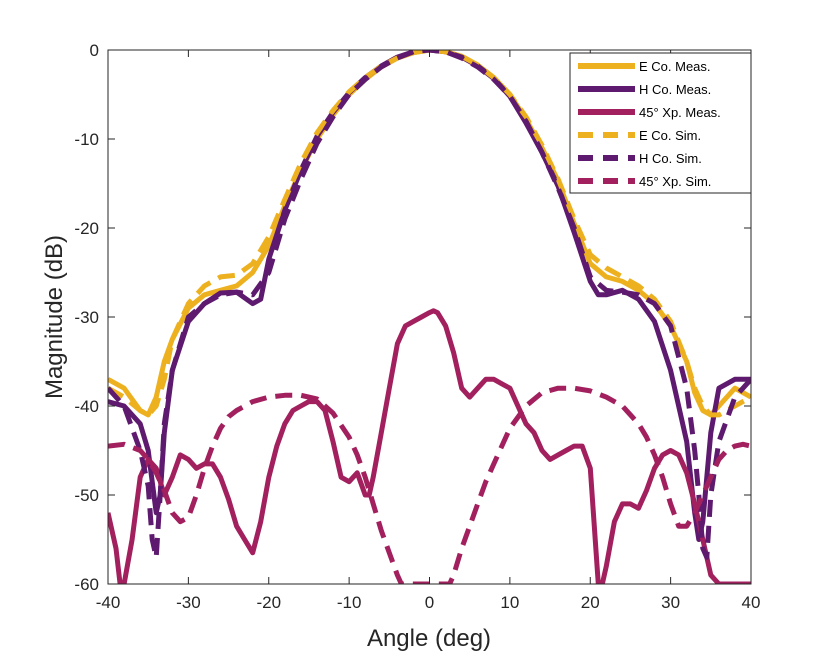 This screenshot has height=657, width=830. What do you see at coordinates (86, 317) in the screenshot?
I see `y-tick-label: -30` at bounding box center [86, 317].